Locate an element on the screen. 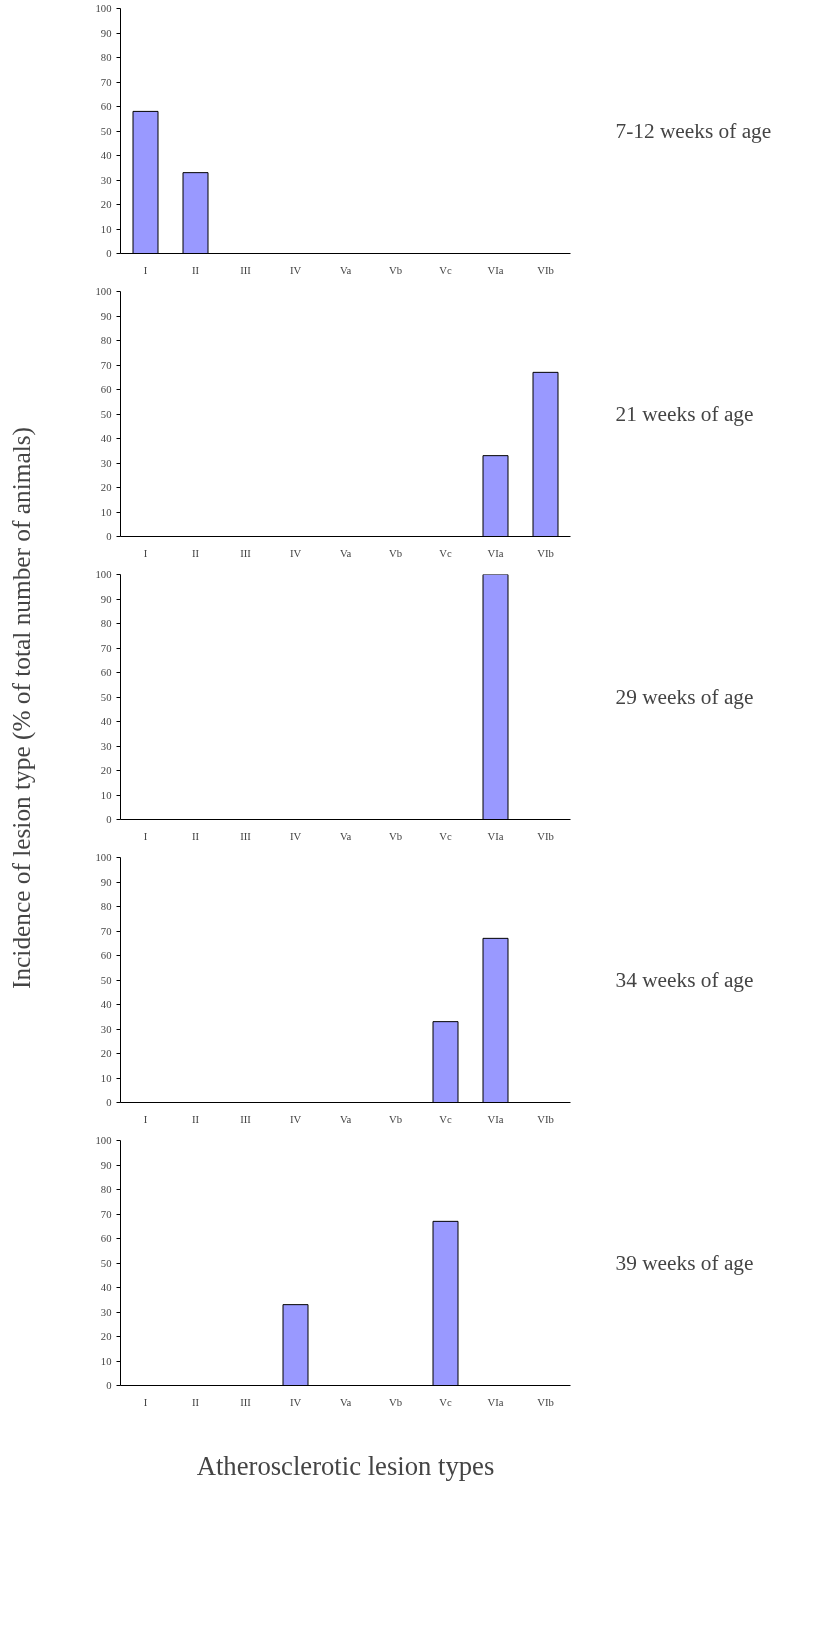 The height and width of the screenshot is (1629, 833). text: 7-12 weeks of age is located at coordinates (693, 131).